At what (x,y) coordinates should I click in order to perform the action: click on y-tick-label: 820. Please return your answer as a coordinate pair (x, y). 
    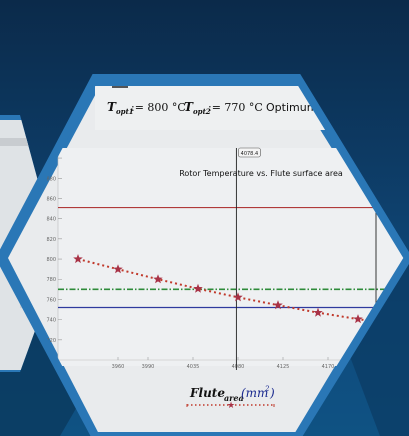
    Looking at the image, I should click on (51, 240).